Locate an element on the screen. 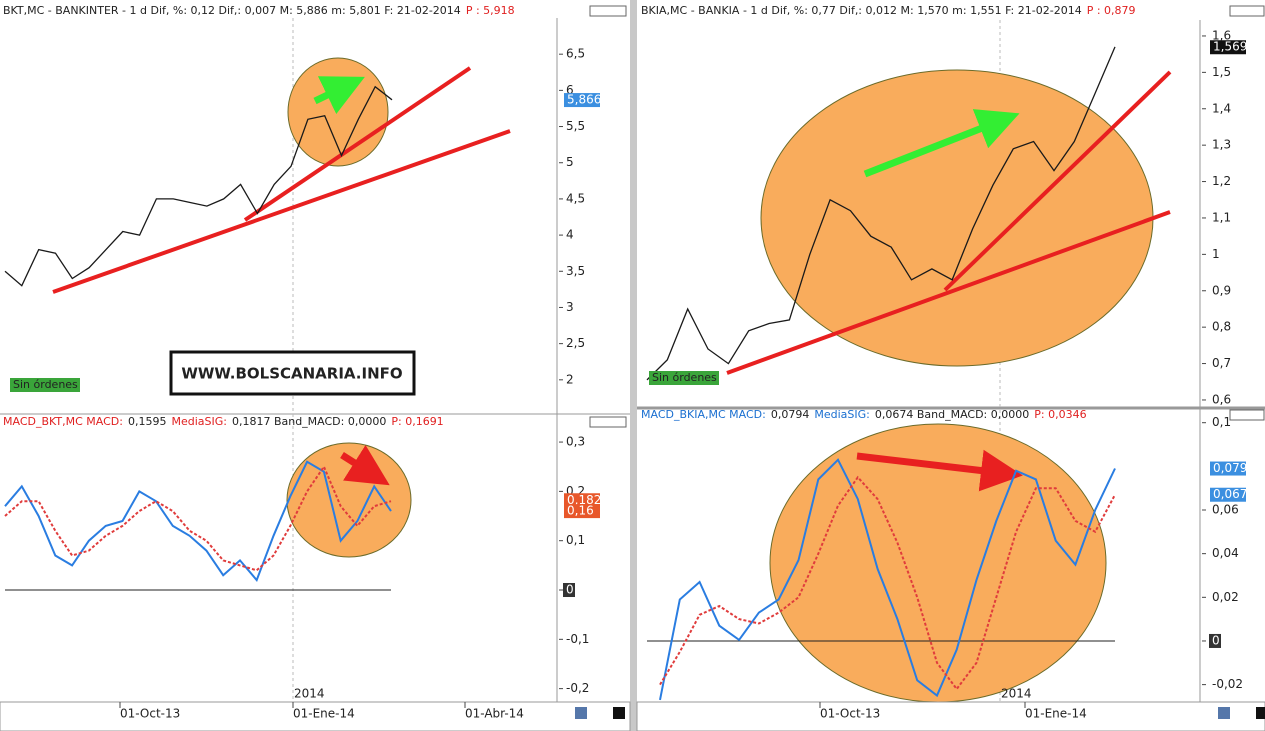 The image size is (1265, 731). y-tick-label: 0,7 is located at coordinates (1221, 363).